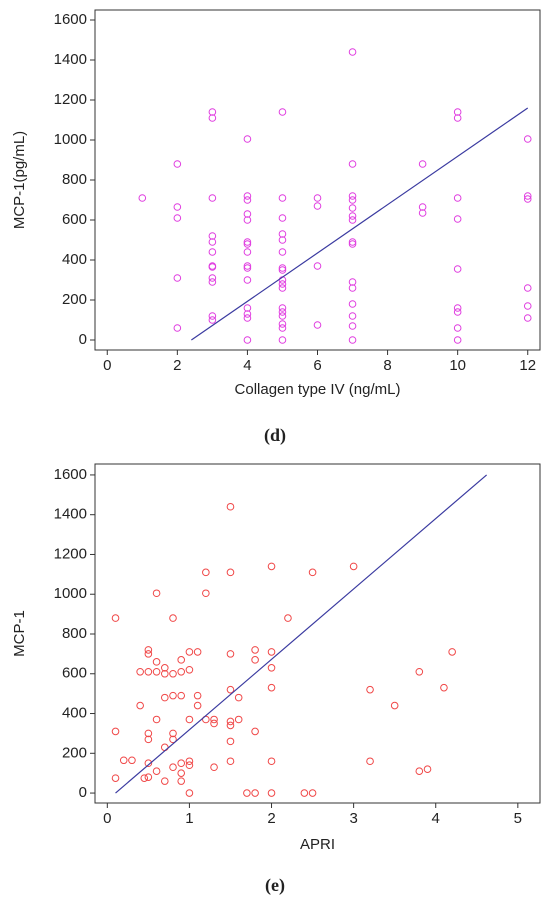 This screenshot has height=914, width=550. I want to click on y-tick-label: 1600, so click(70, 19).